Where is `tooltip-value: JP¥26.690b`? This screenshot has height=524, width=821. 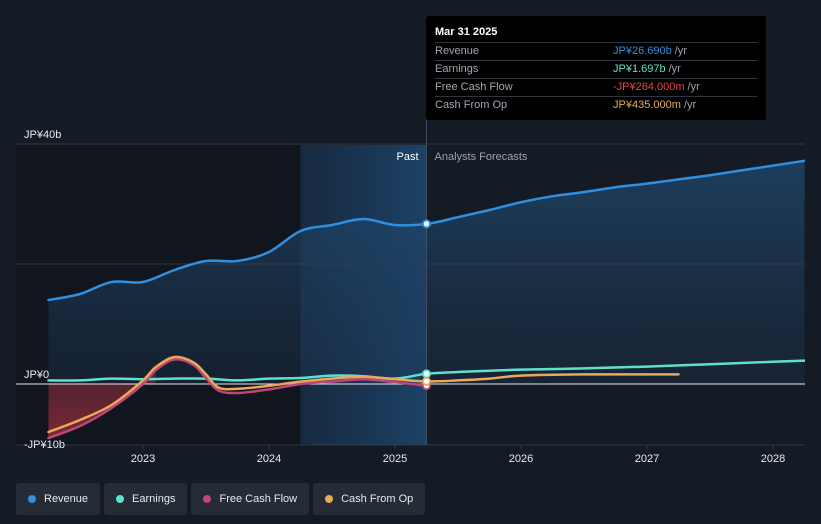 tooltip-value: JP¥26.690b is located at coordinates (642, 51).